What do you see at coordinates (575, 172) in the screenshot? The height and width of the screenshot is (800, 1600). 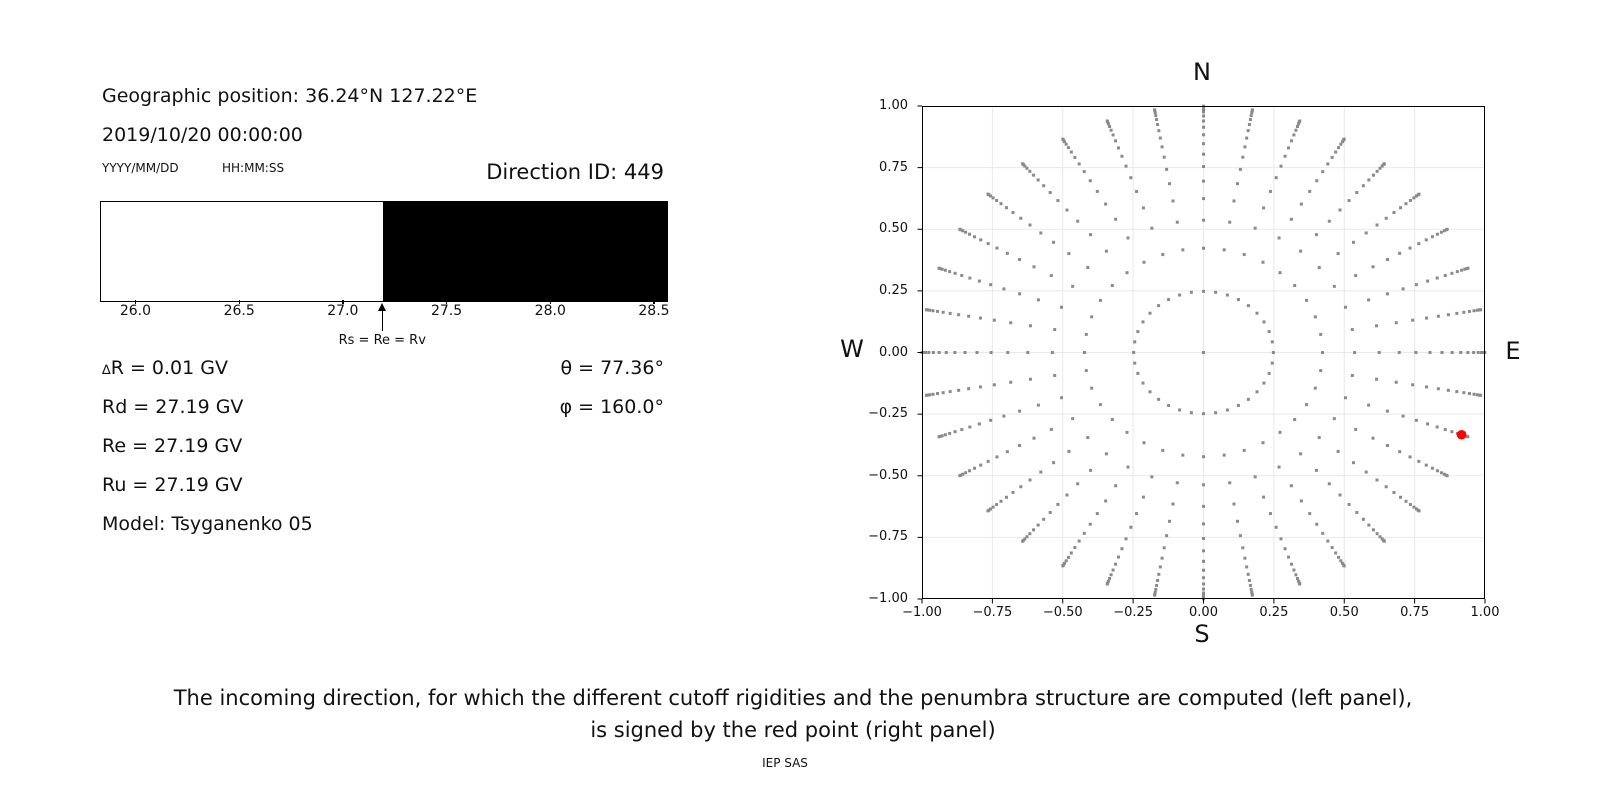 I see `direction-id-label: Direction ID: 449` at bounding box center [575, 172].